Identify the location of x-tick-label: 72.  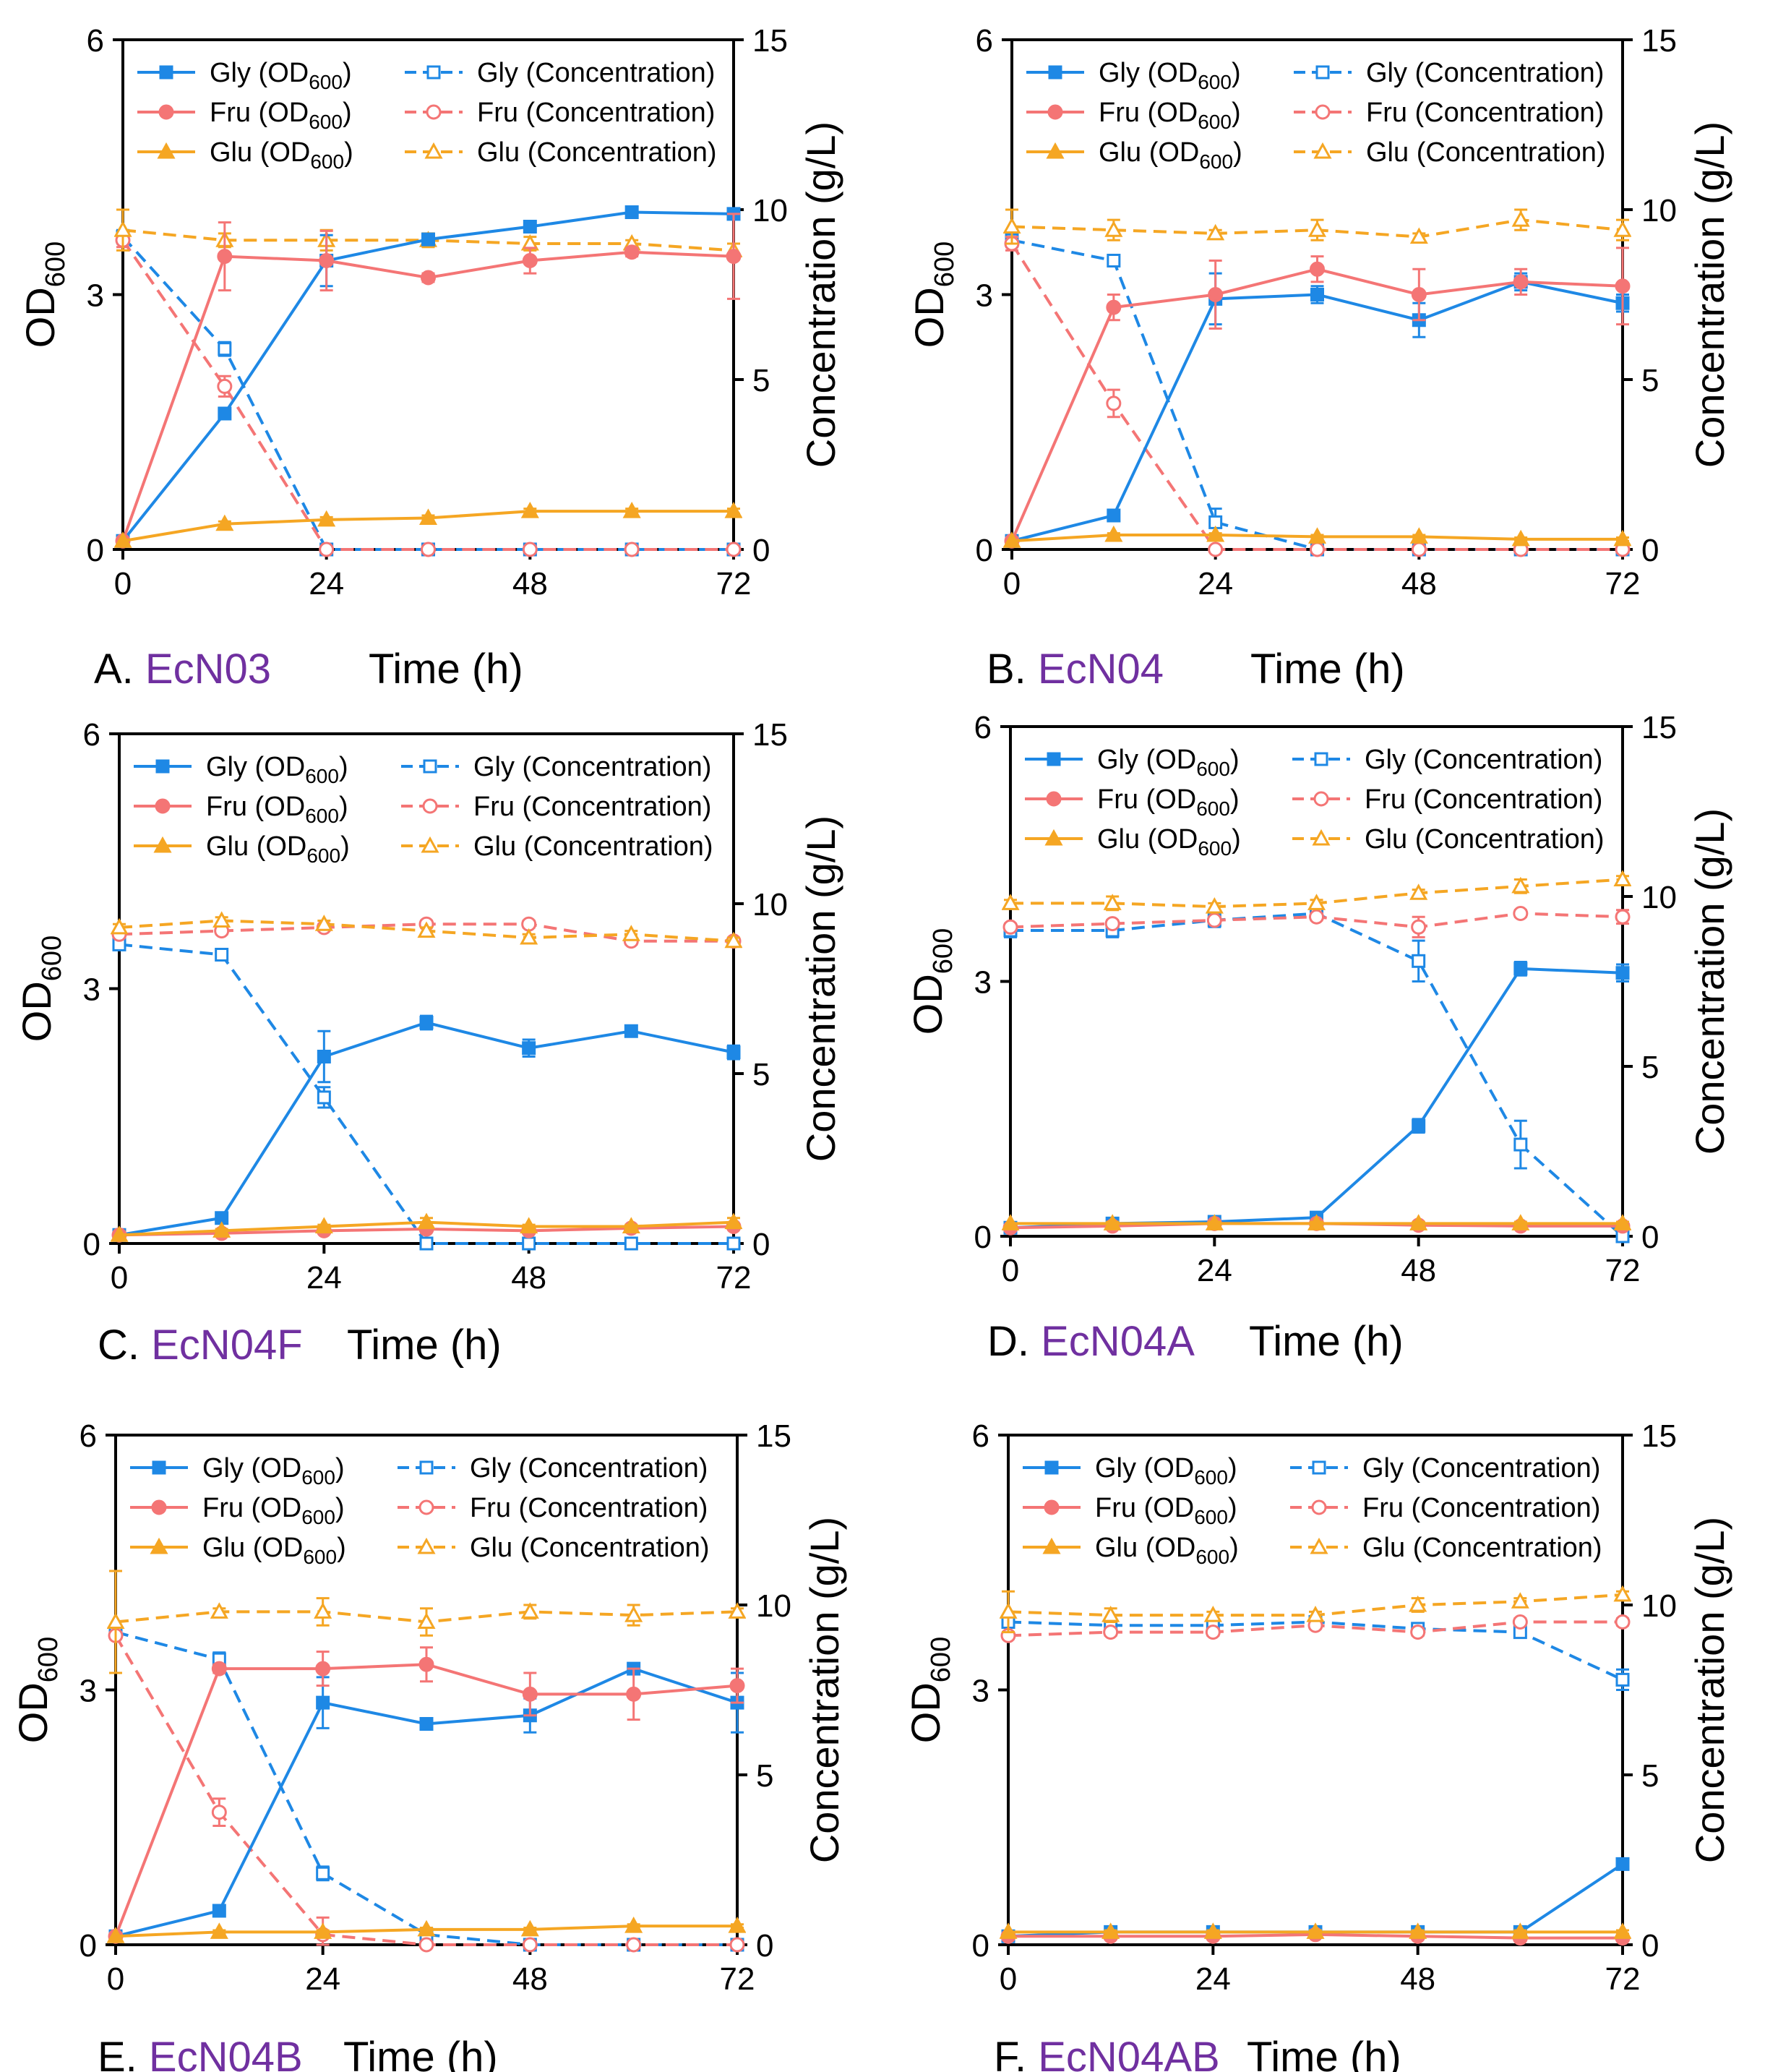
(1623, 1979).